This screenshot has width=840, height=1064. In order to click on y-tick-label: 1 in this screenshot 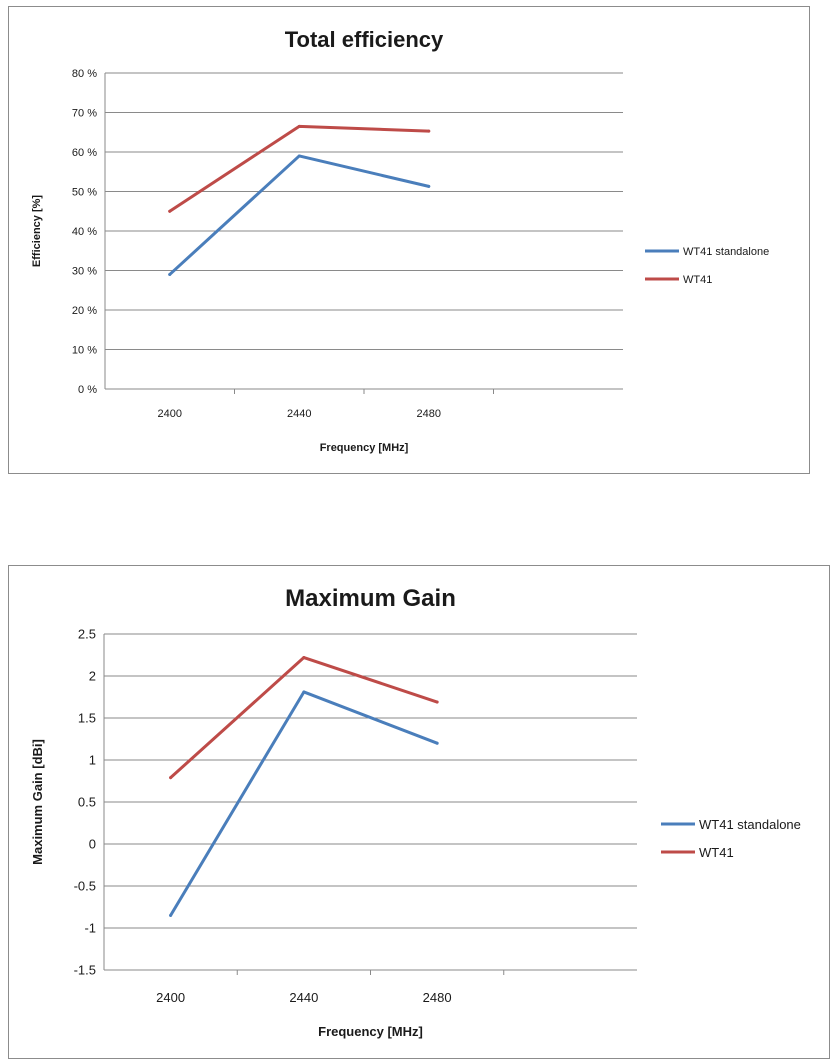, I will do `click(92, 760)`.